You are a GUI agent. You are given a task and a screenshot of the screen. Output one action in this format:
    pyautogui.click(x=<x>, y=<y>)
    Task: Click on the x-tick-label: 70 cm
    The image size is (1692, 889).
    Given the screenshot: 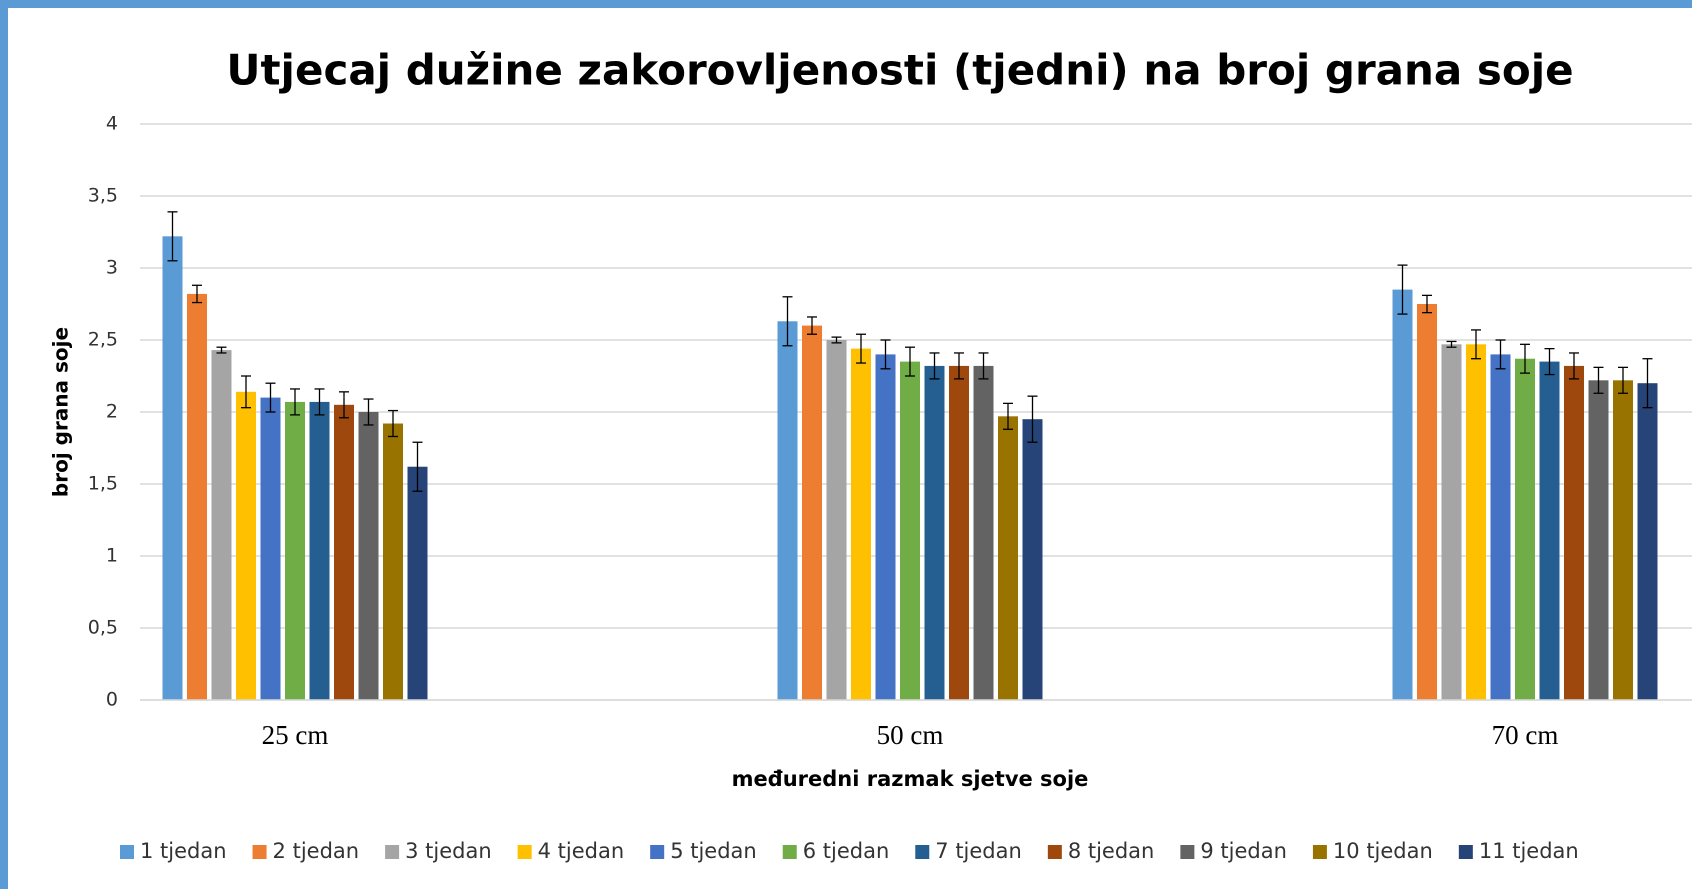 What is the action you would take?
    pyautogui.click(x=1525, y=735)
    